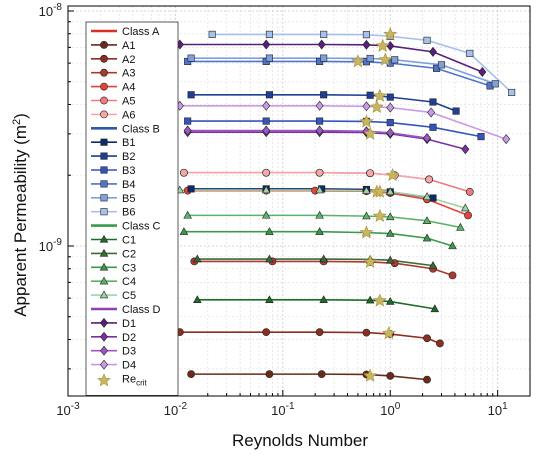  What do you see at coordinates (128, 213) in the screenshot?
I see `legend-label: B6` at bounding box center [128, 213].